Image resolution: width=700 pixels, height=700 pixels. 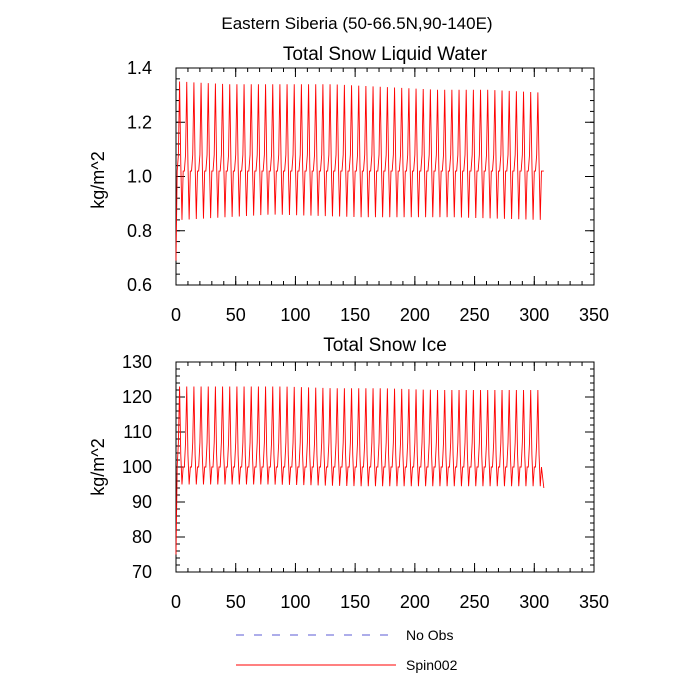 I want to click on y-tick-label: 110, so click(x=137, y=432).